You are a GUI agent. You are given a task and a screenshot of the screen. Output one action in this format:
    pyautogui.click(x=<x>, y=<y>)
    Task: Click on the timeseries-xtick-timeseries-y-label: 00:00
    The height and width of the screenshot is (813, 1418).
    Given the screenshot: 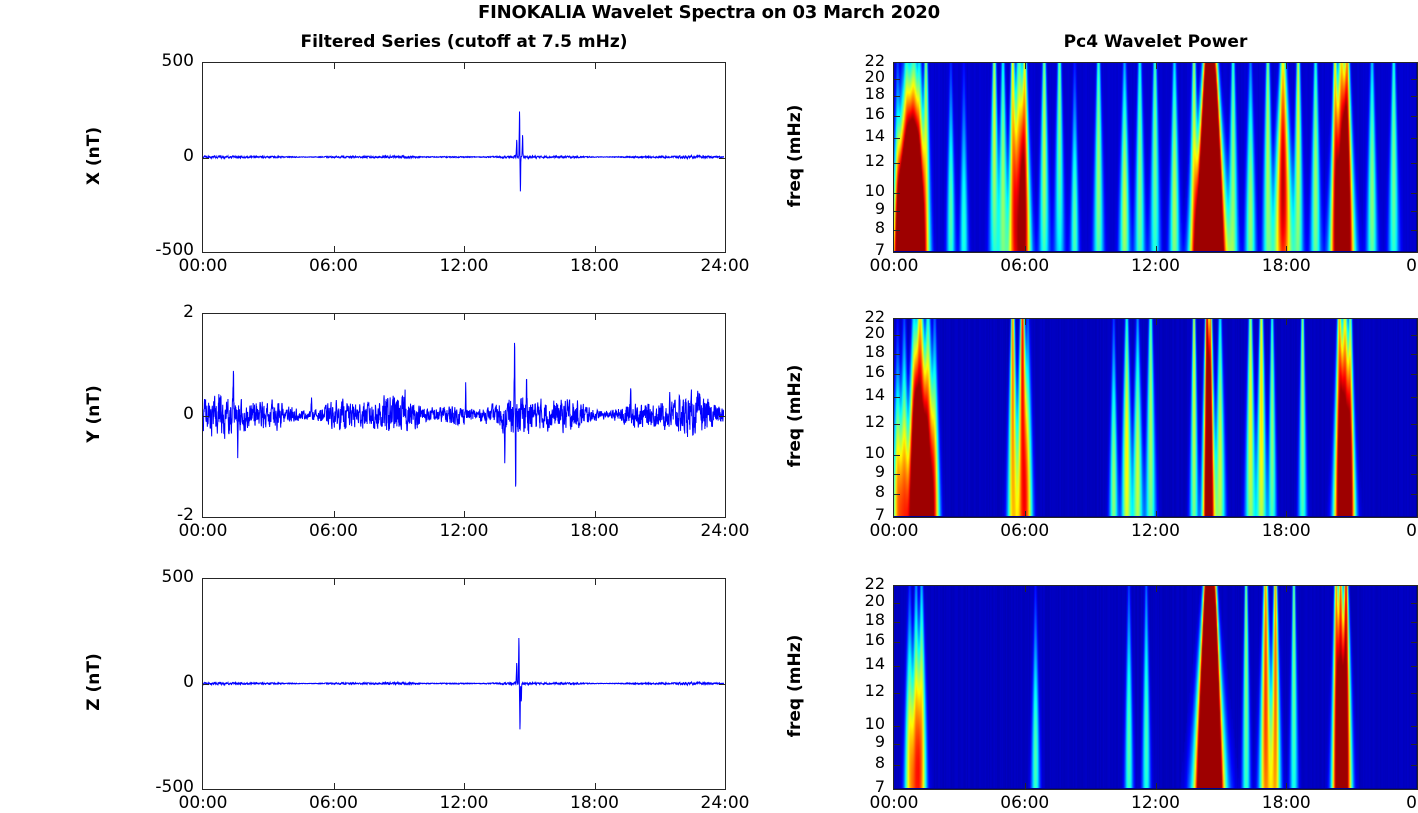 What is the action you would take?
    pyautogui.click(x=203, y=531)
    